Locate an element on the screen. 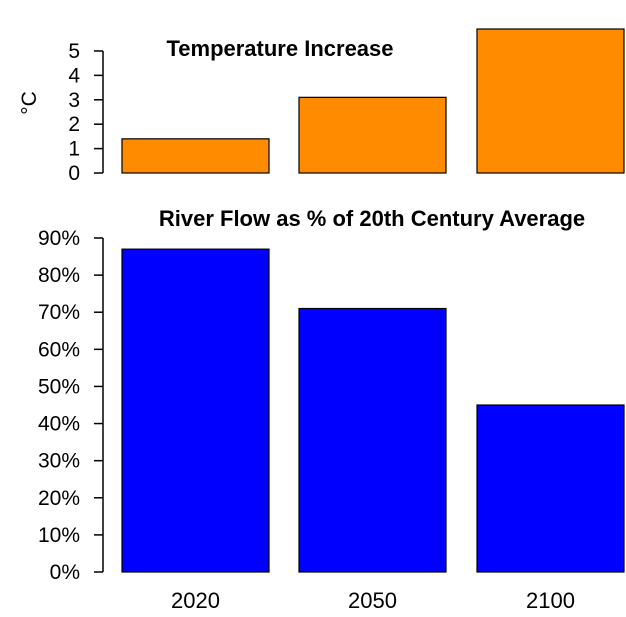 Image resolution: width=626 pixels, height=617 pixels. temperature-y-axis-label: °C is located at coordinates (29, 103).